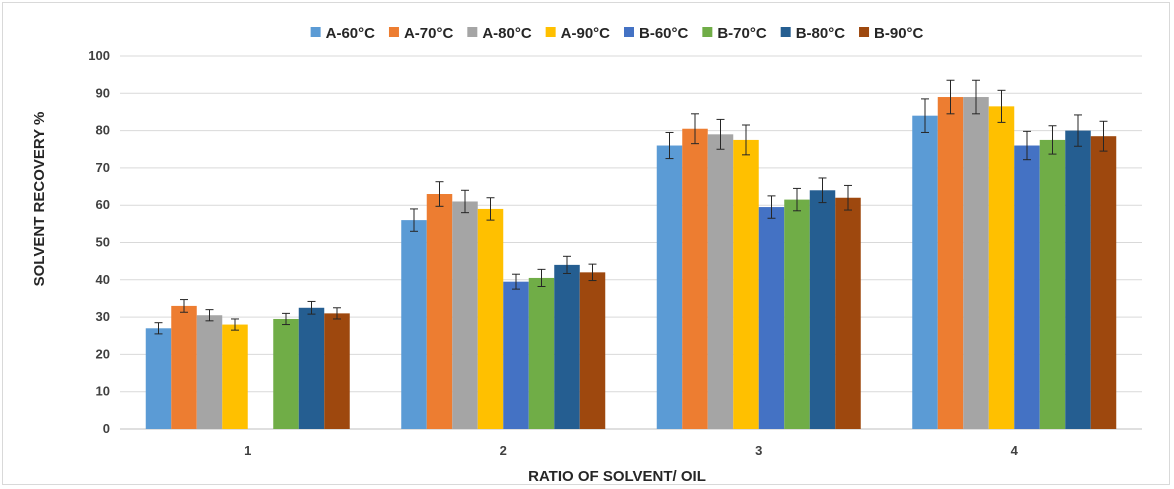 The image size is (1174, 489). Describe the element at coordinates (103, 353) in the screenshot. I see `y-tick-label: 20` at that location.